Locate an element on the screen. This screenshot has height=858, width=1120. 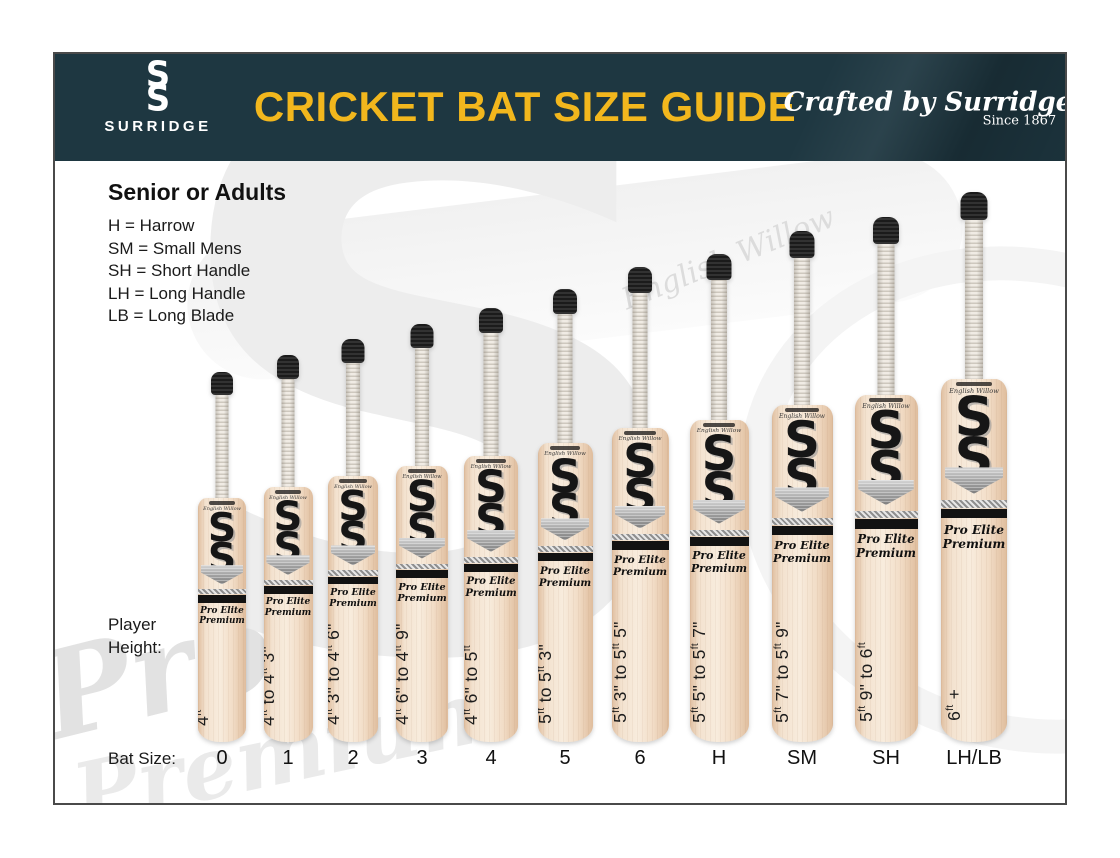
brand-name: SURRIDGE is located at coordinates (158, 126).